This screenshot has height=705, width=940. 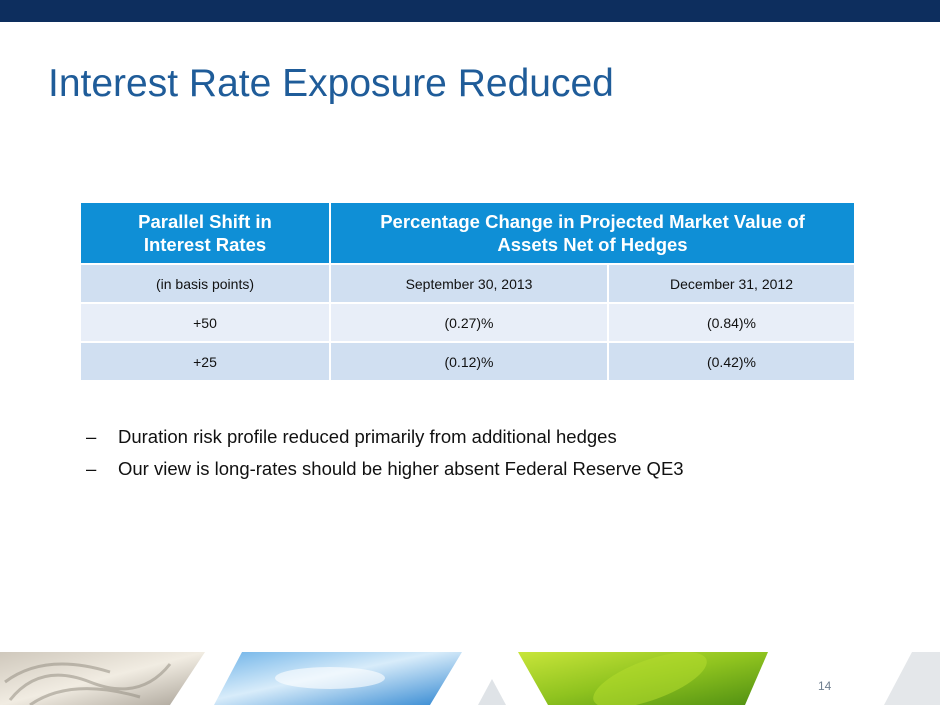 I want to click on table-cell: (0.27)%, so click(x=469, y=322).